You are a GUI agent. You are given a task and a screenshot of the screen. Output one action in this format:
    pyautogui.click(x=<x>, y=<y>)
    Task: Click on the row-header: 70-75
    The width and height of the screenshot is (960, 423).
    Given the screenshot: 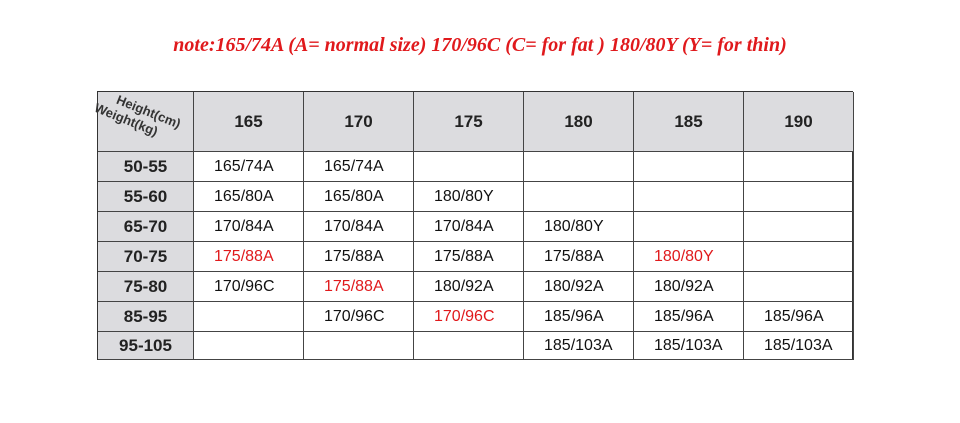 What is the action you would take?
    pyautogui.click(x=146, y=257)
    